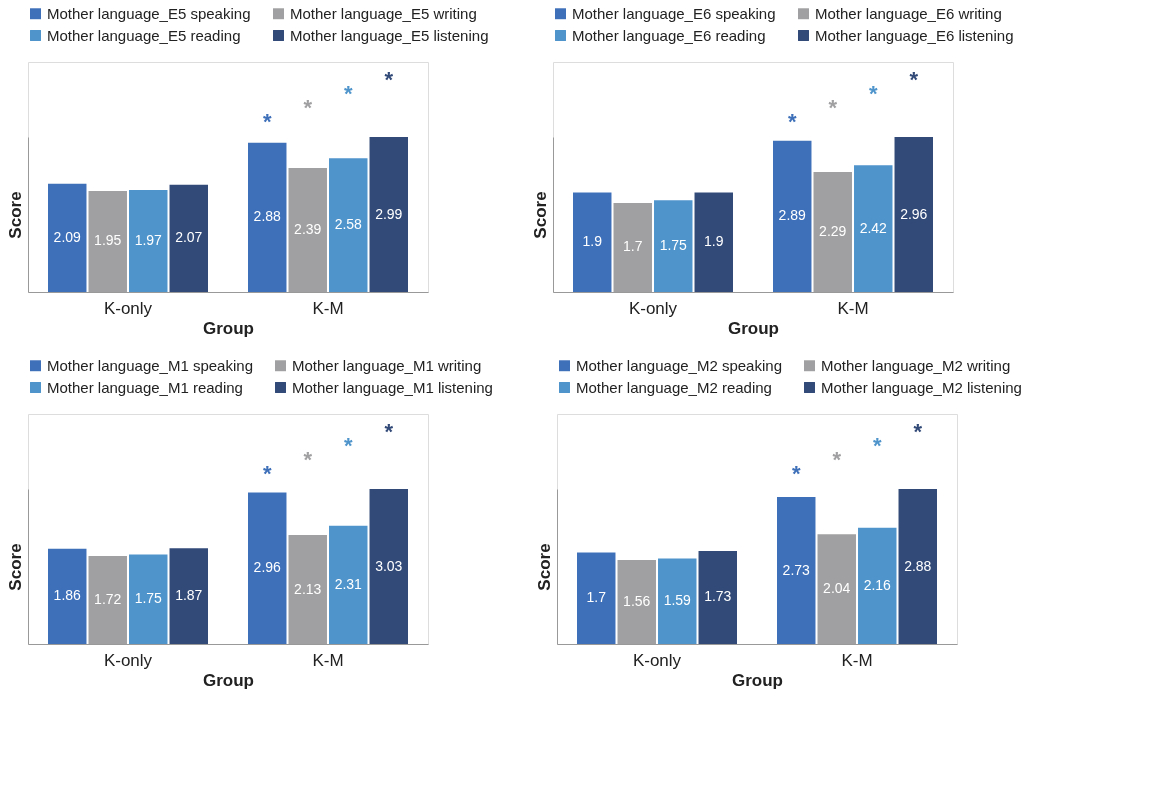 The height and width of the screenshot is (798, 1149). Describe the element at coordinates (674, 13) in the screenshot. I see `legend-label: Mother language_E6 speaking` at that location.